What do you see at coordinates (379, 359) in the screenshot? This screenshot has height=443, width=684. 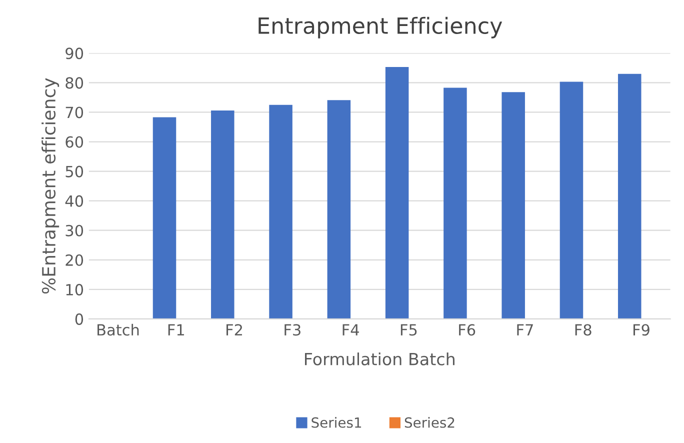 I see `x-axis-title: Formulation Batch` at bounding box center [379, 359].